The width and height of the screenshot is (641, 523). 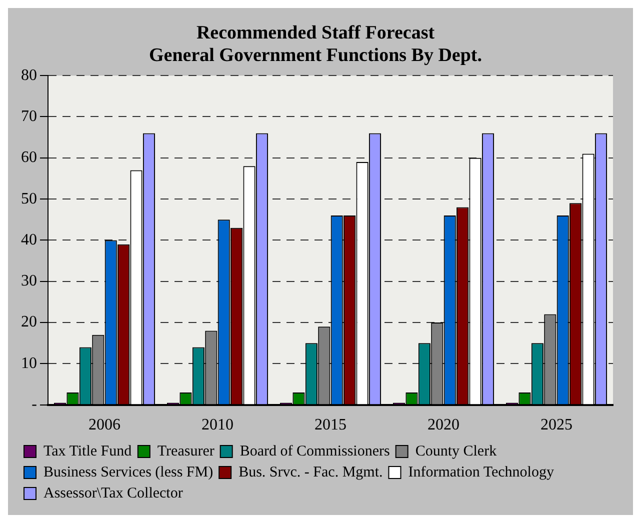 What do you see at coordinates (129, 472) in the screenshot?
I see `legend-label: Business Services (less FM)` at bounding box center [129, 472].